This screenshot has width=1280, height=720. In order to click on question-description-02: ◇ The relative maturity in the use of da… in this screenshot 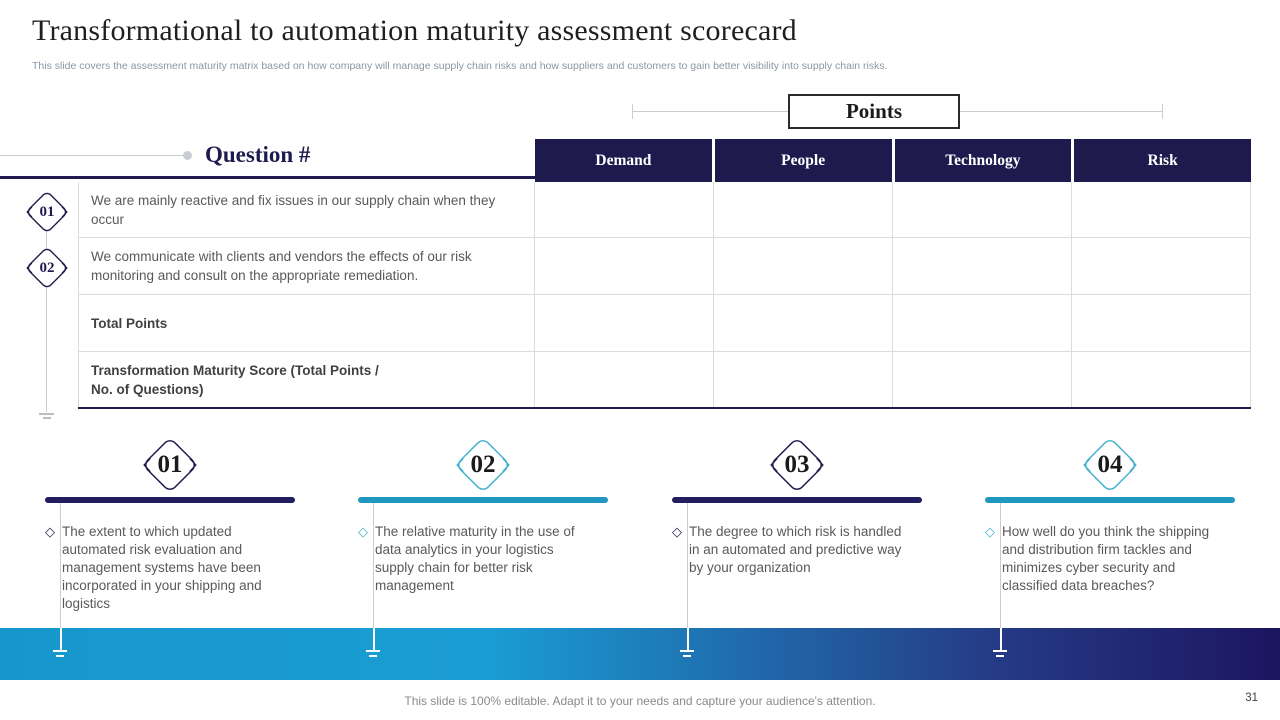, I will do `click(474, 559)`.